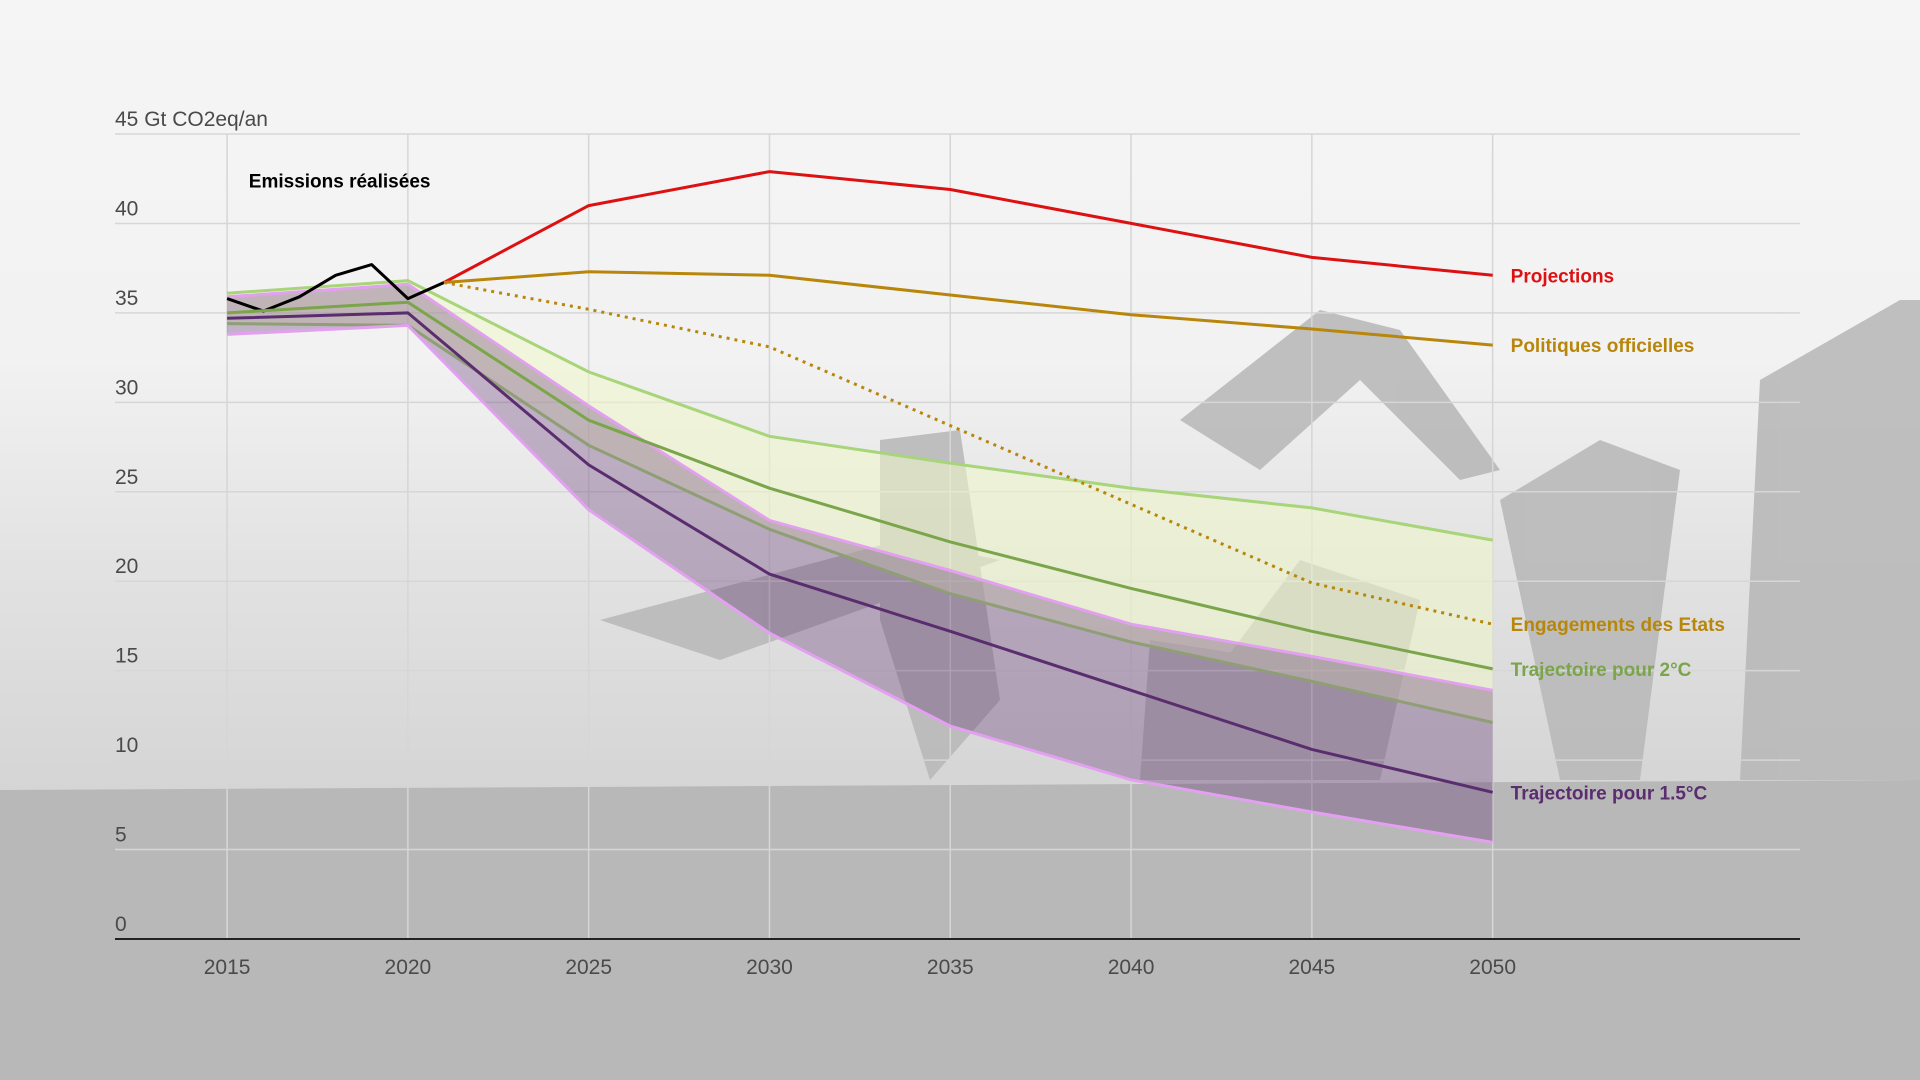 The width and height of the screenshot is (1920, 1080). What do you see at coordinates (1131, 967) in the screenshot?
I see `x-tick-label: 2040` at bounding box center [1131, 967].